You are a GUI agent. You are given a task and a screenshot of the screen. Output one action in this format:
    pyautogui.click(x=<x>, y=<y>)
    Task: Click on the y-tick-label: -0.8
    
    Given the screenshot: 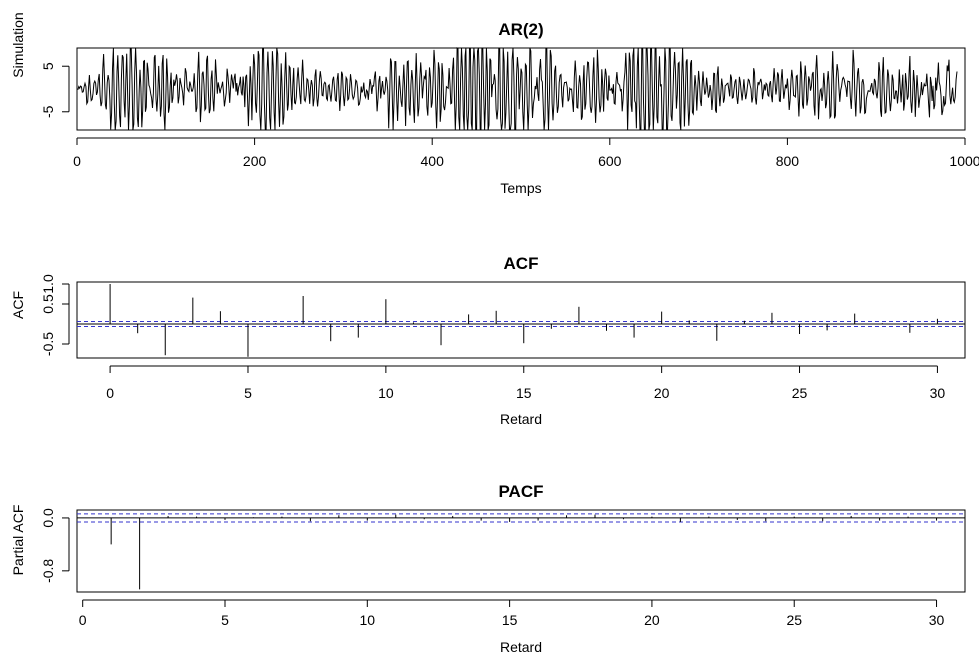 What is the action you would take?
    pyautogui.click(x=48, y=571)
    